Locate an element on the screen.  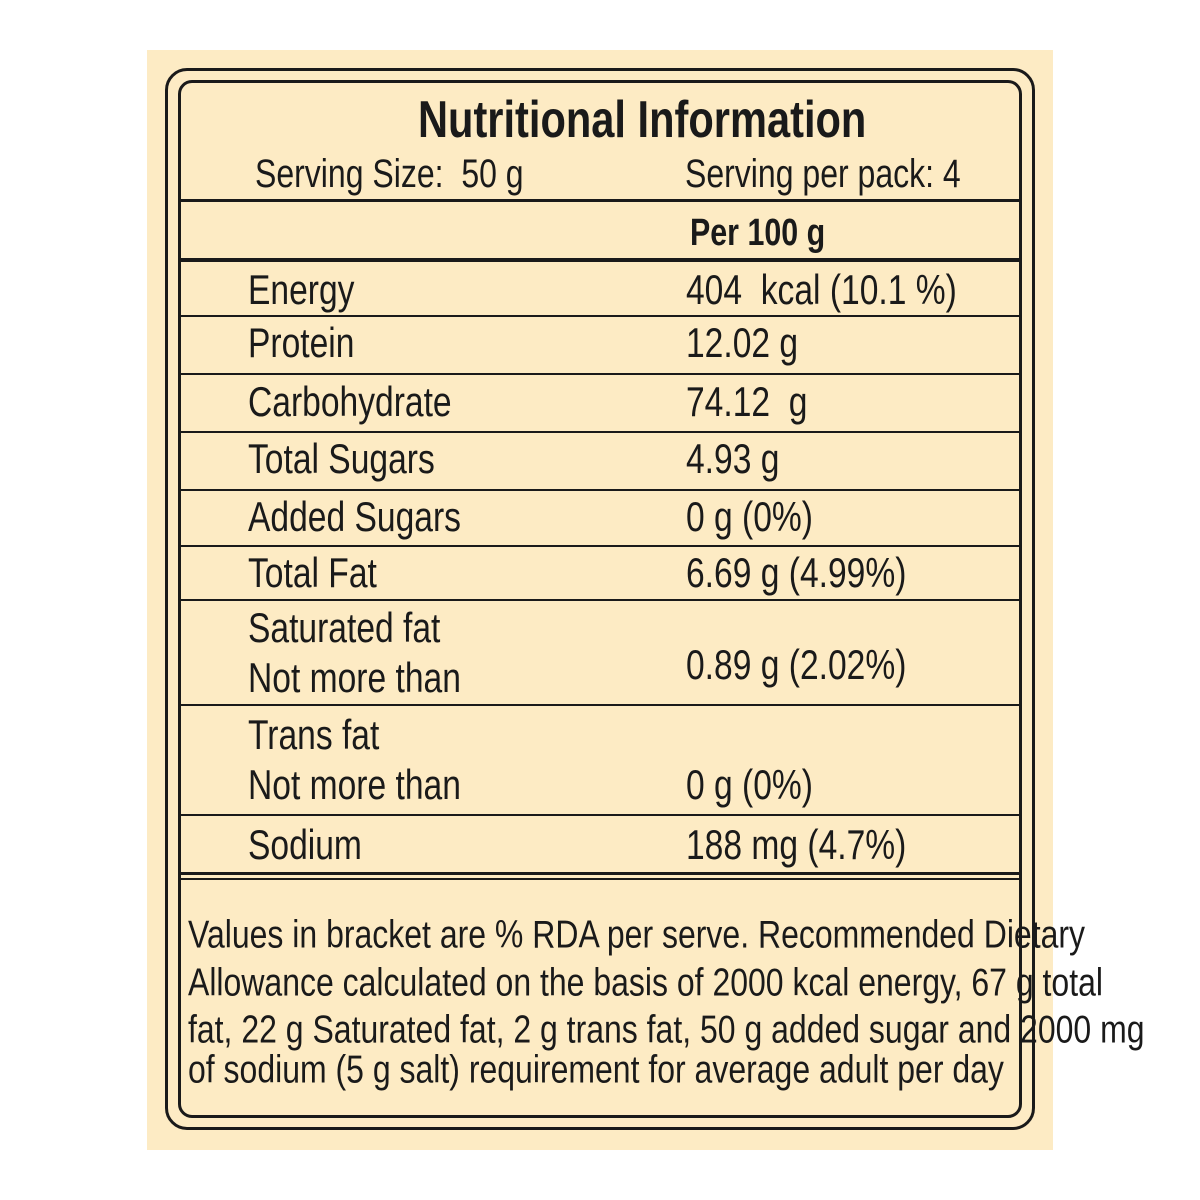
title: Nutritional Information is located at coordinates (642, 120).